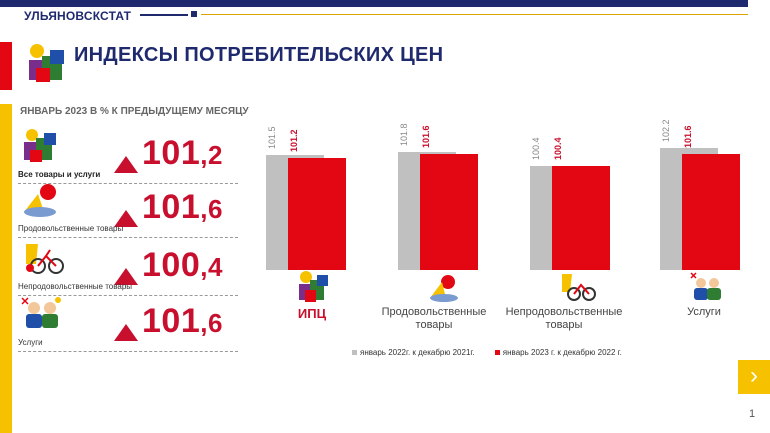 Image resolution: width=770 pixels, height=433 pixels. I want to click on food-category-icon, so click(444, 288).